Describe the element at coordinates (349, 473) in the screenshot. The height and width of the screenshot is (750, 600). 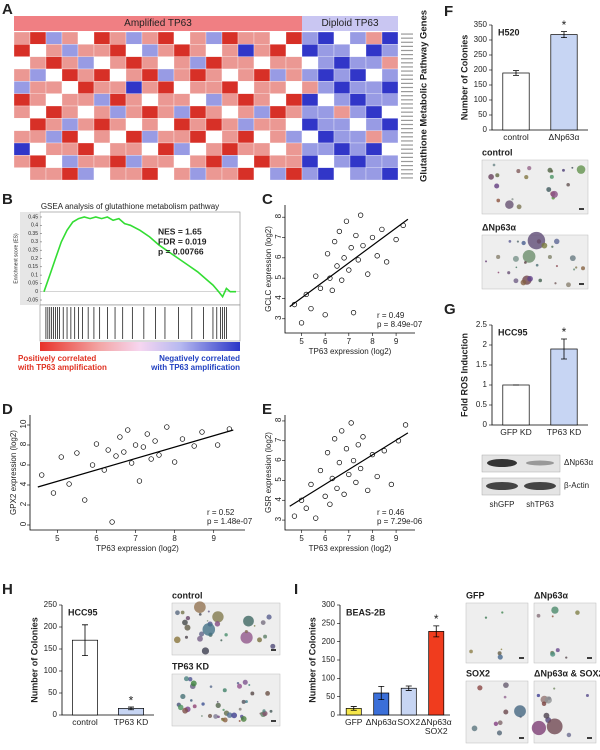
I see `axes` at that location.